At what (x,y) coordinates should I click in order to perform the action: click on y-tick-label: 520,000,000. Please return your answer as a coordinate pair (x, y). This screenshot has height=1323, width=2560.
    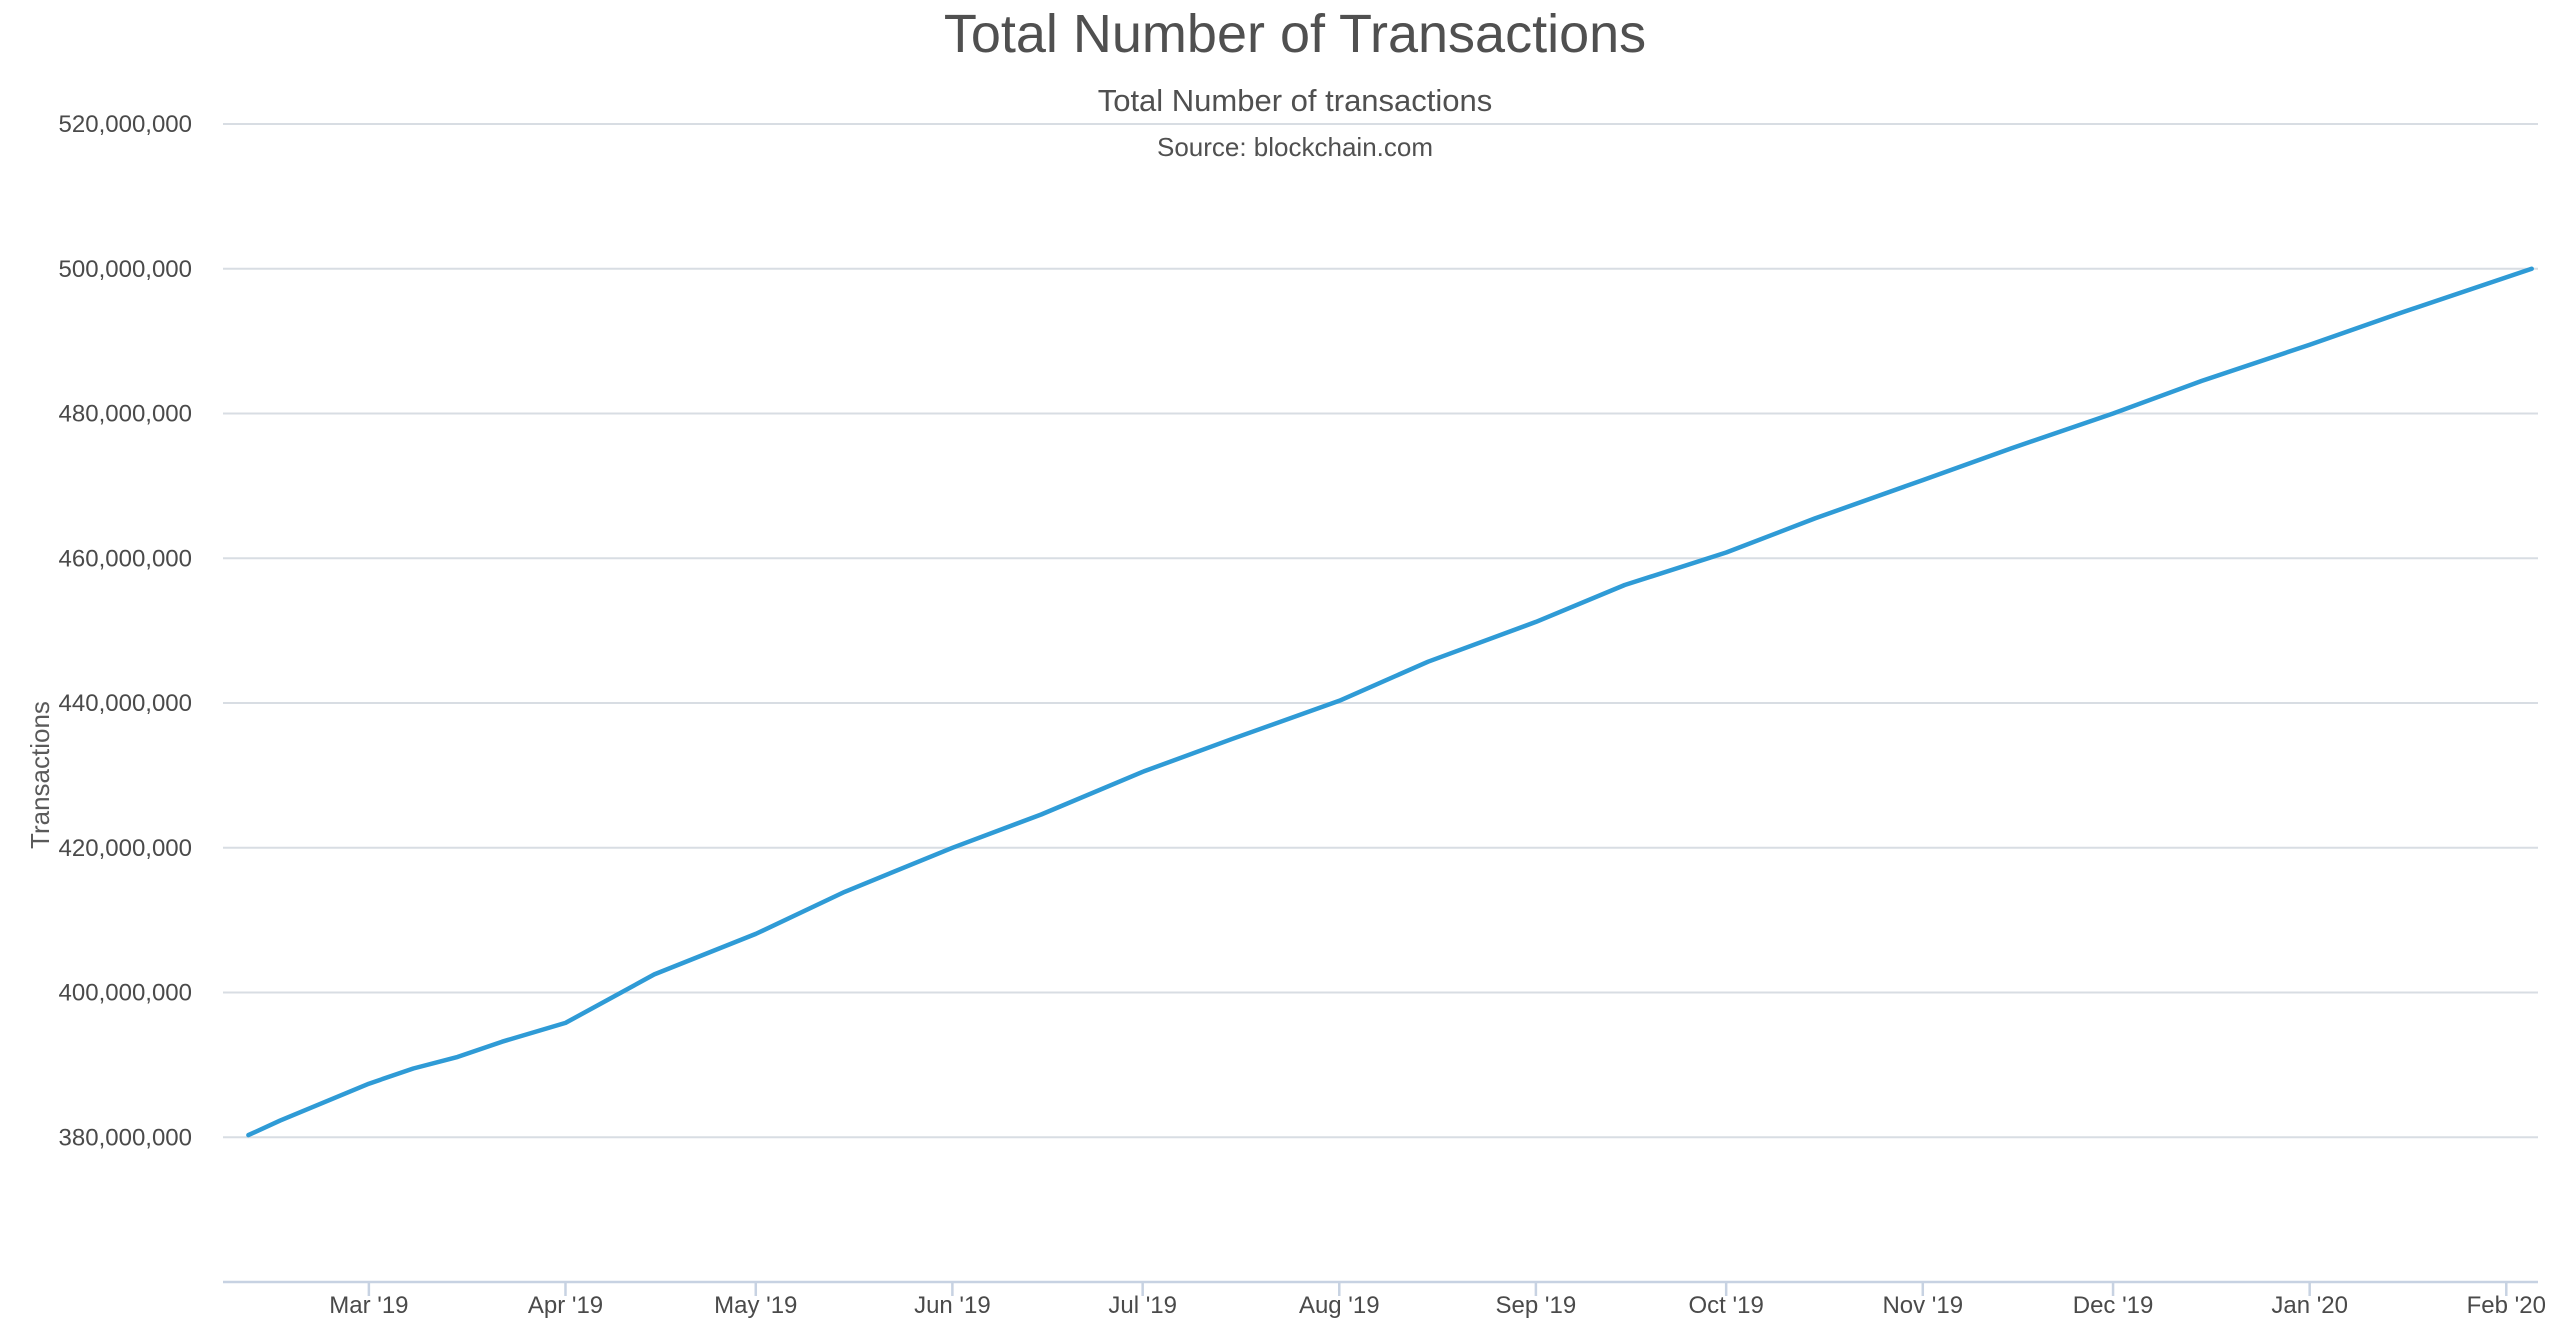
    Looking at the image, I should click on (125, 124).